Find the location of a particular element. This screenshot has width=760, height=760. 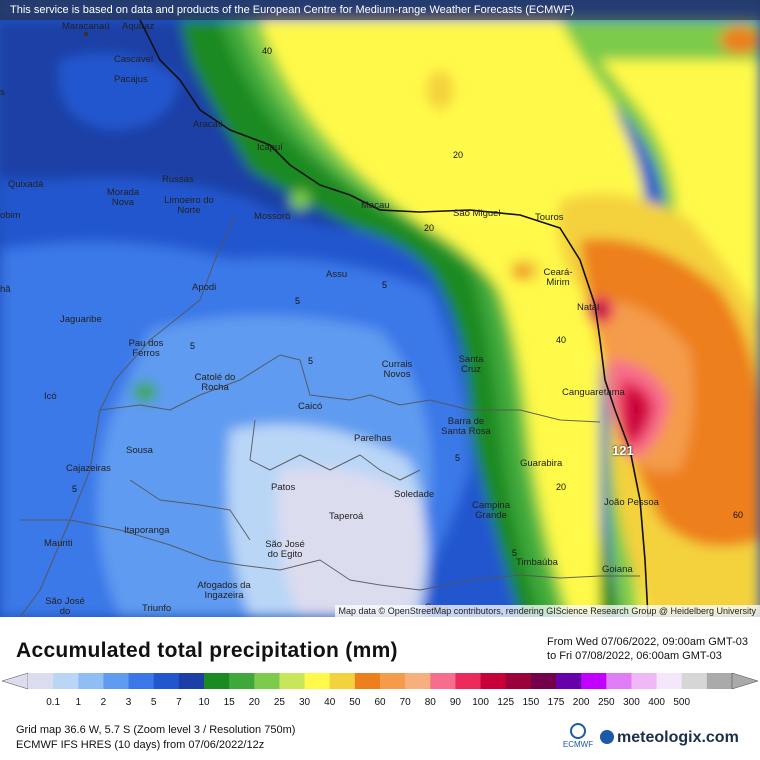

max-value-label: 121 is located at coordinates (623, 450).